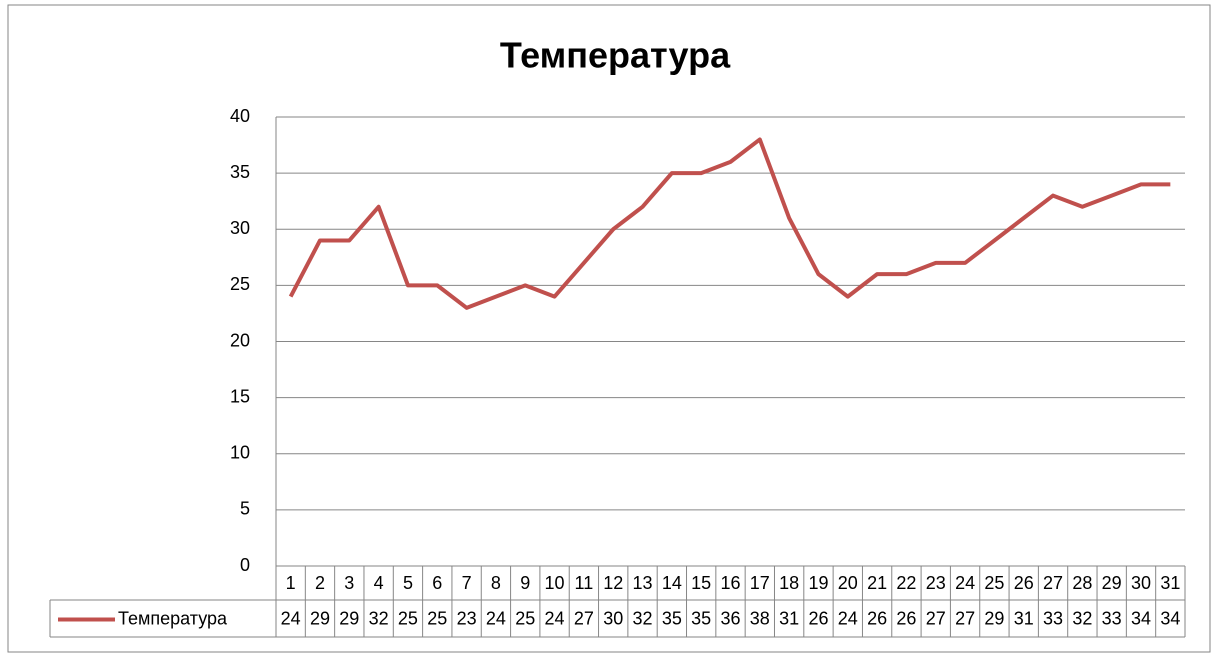 The height and width of the screenshot is (659, 1218). What do you see at coordinates (320, 583) in the screenshot?
I see `x-tick-label: 2` at bounding box center [320, 583].